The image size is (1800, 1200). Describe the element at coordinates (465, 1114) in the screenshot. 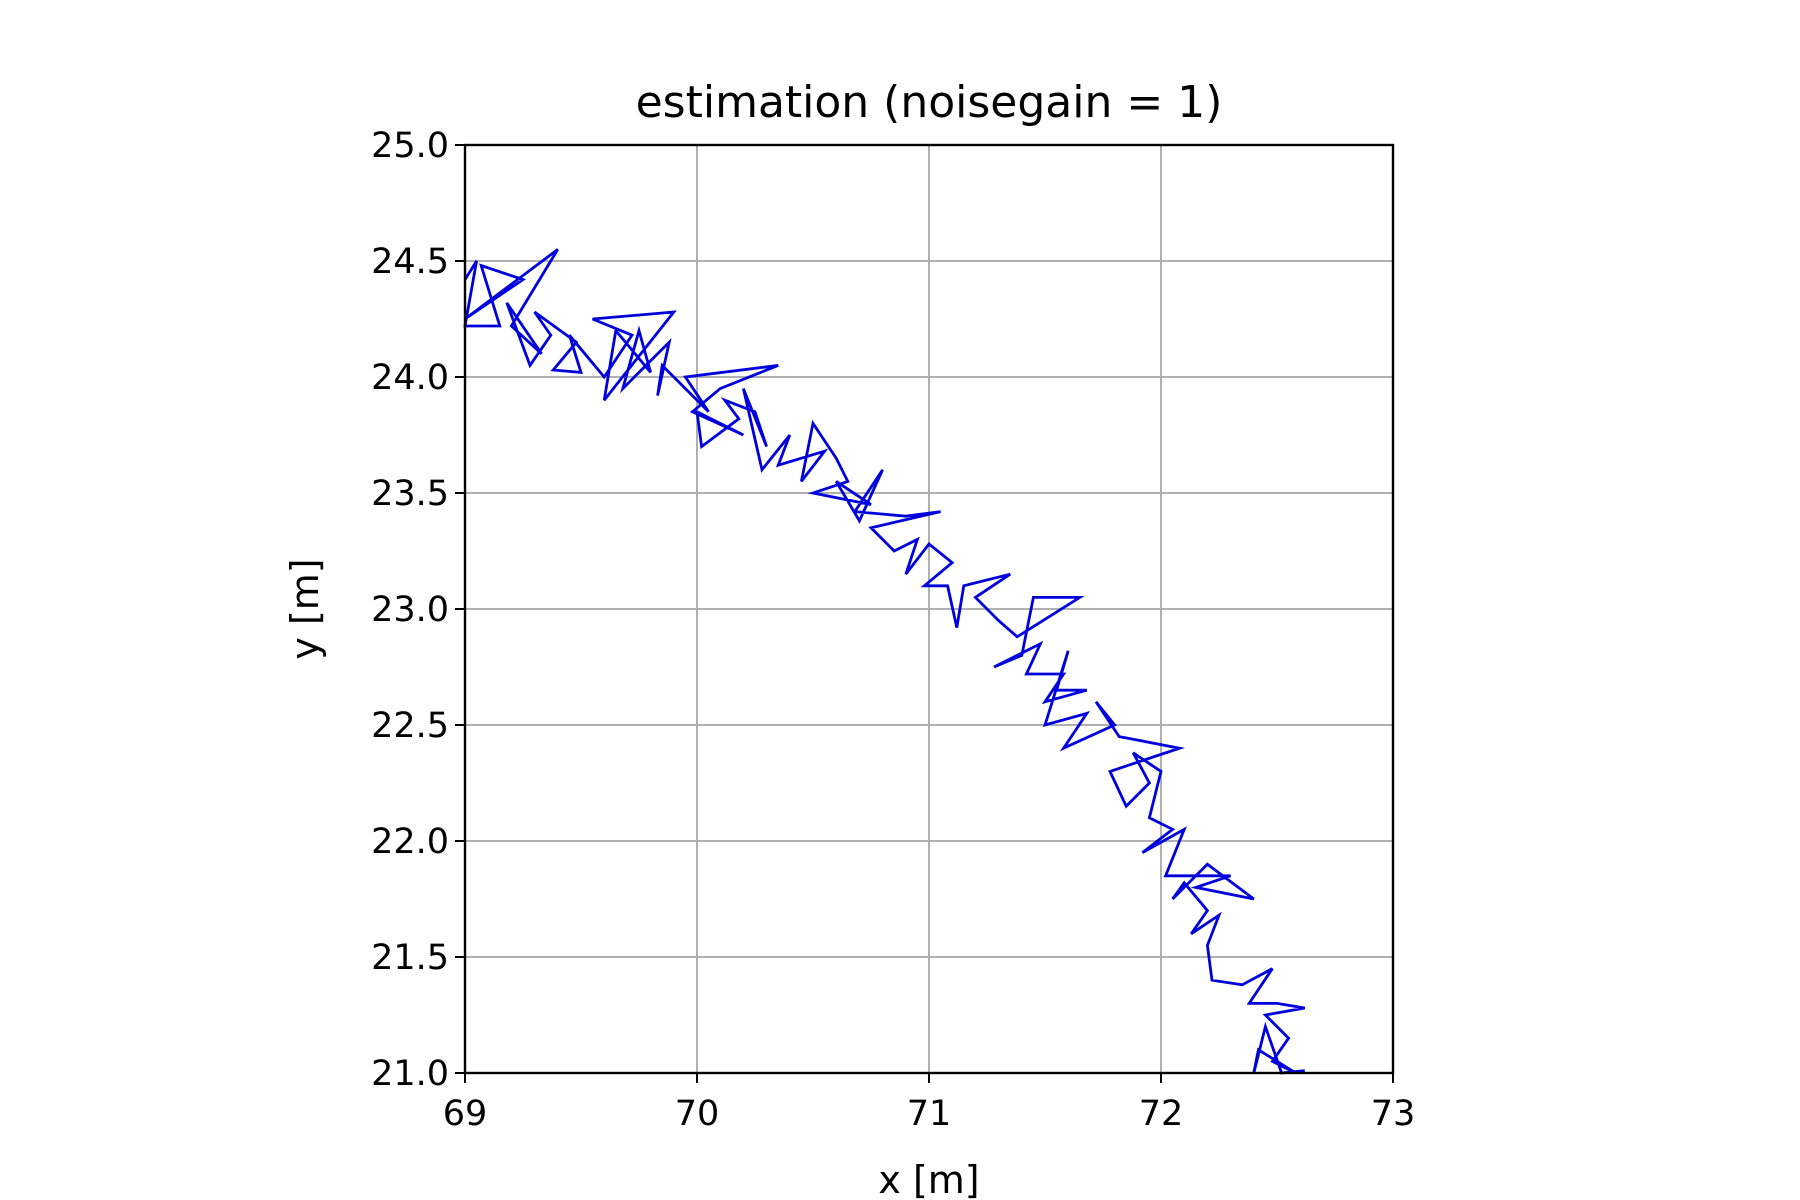

I see `x-tick-label: 69` at that location.